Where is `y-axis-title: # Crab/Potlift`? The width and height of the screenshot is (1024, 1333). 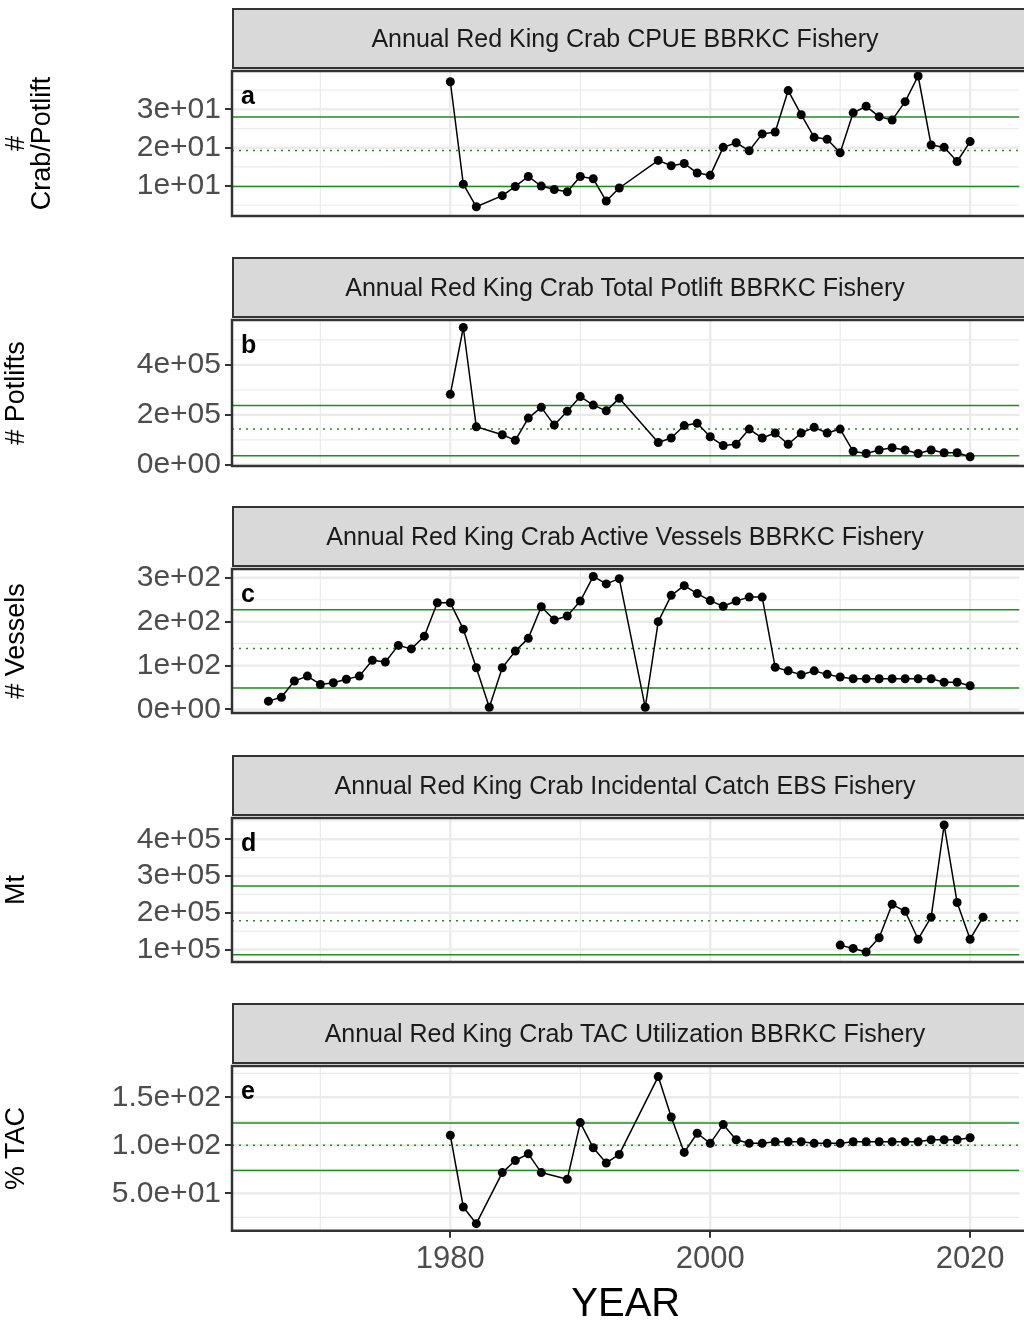
y-axis-title: # Crab/Potlift is located at coordinates (28, 143).